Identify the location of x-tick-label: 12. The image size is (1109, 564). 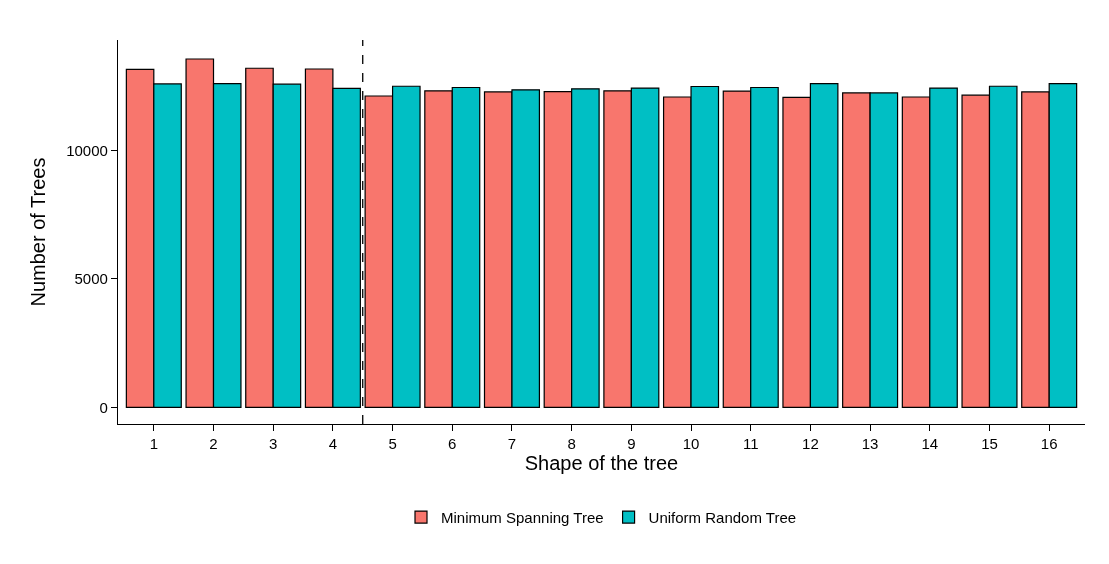
(810, 444).